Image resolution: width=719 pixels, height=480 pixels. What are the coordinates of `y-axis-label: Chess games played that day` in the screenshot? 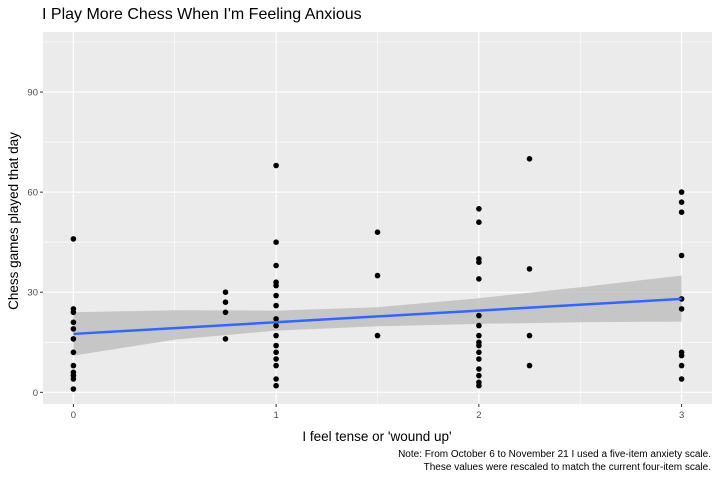 It's located at (13, 221).